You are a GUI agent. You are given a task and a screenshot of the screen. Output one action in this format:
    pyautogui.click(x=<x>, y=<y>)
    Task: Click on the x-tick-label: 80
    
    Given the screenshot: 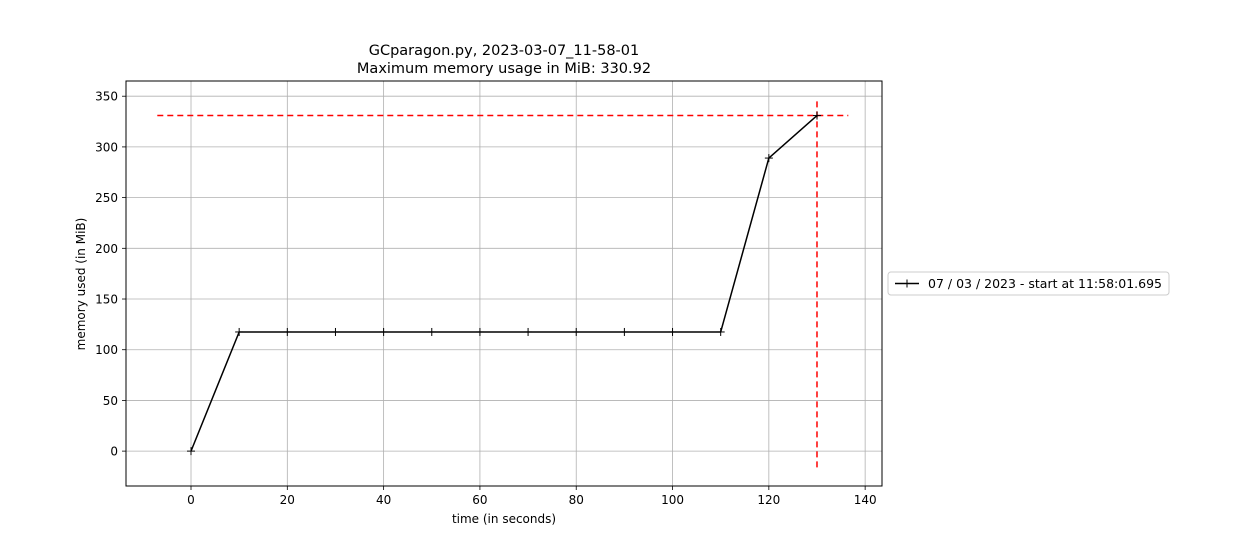 What is the action you would take?
    pyautogui.click(x=576, y=500)
    